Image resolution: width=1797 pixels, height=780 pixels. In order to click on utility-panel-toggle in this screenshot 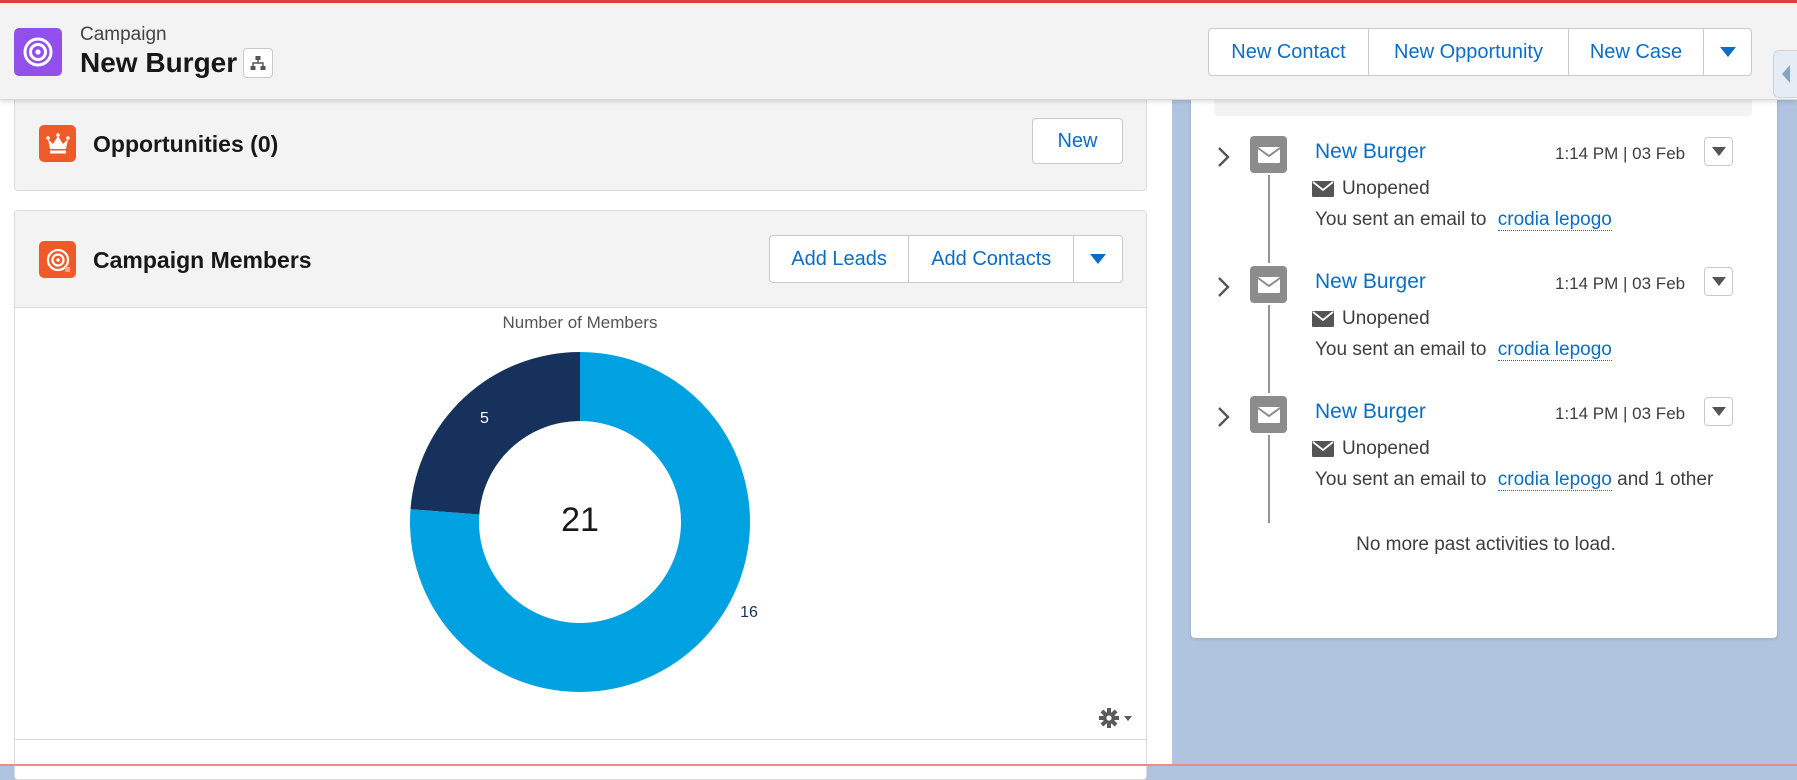, I will do `click(1785, 74)`.